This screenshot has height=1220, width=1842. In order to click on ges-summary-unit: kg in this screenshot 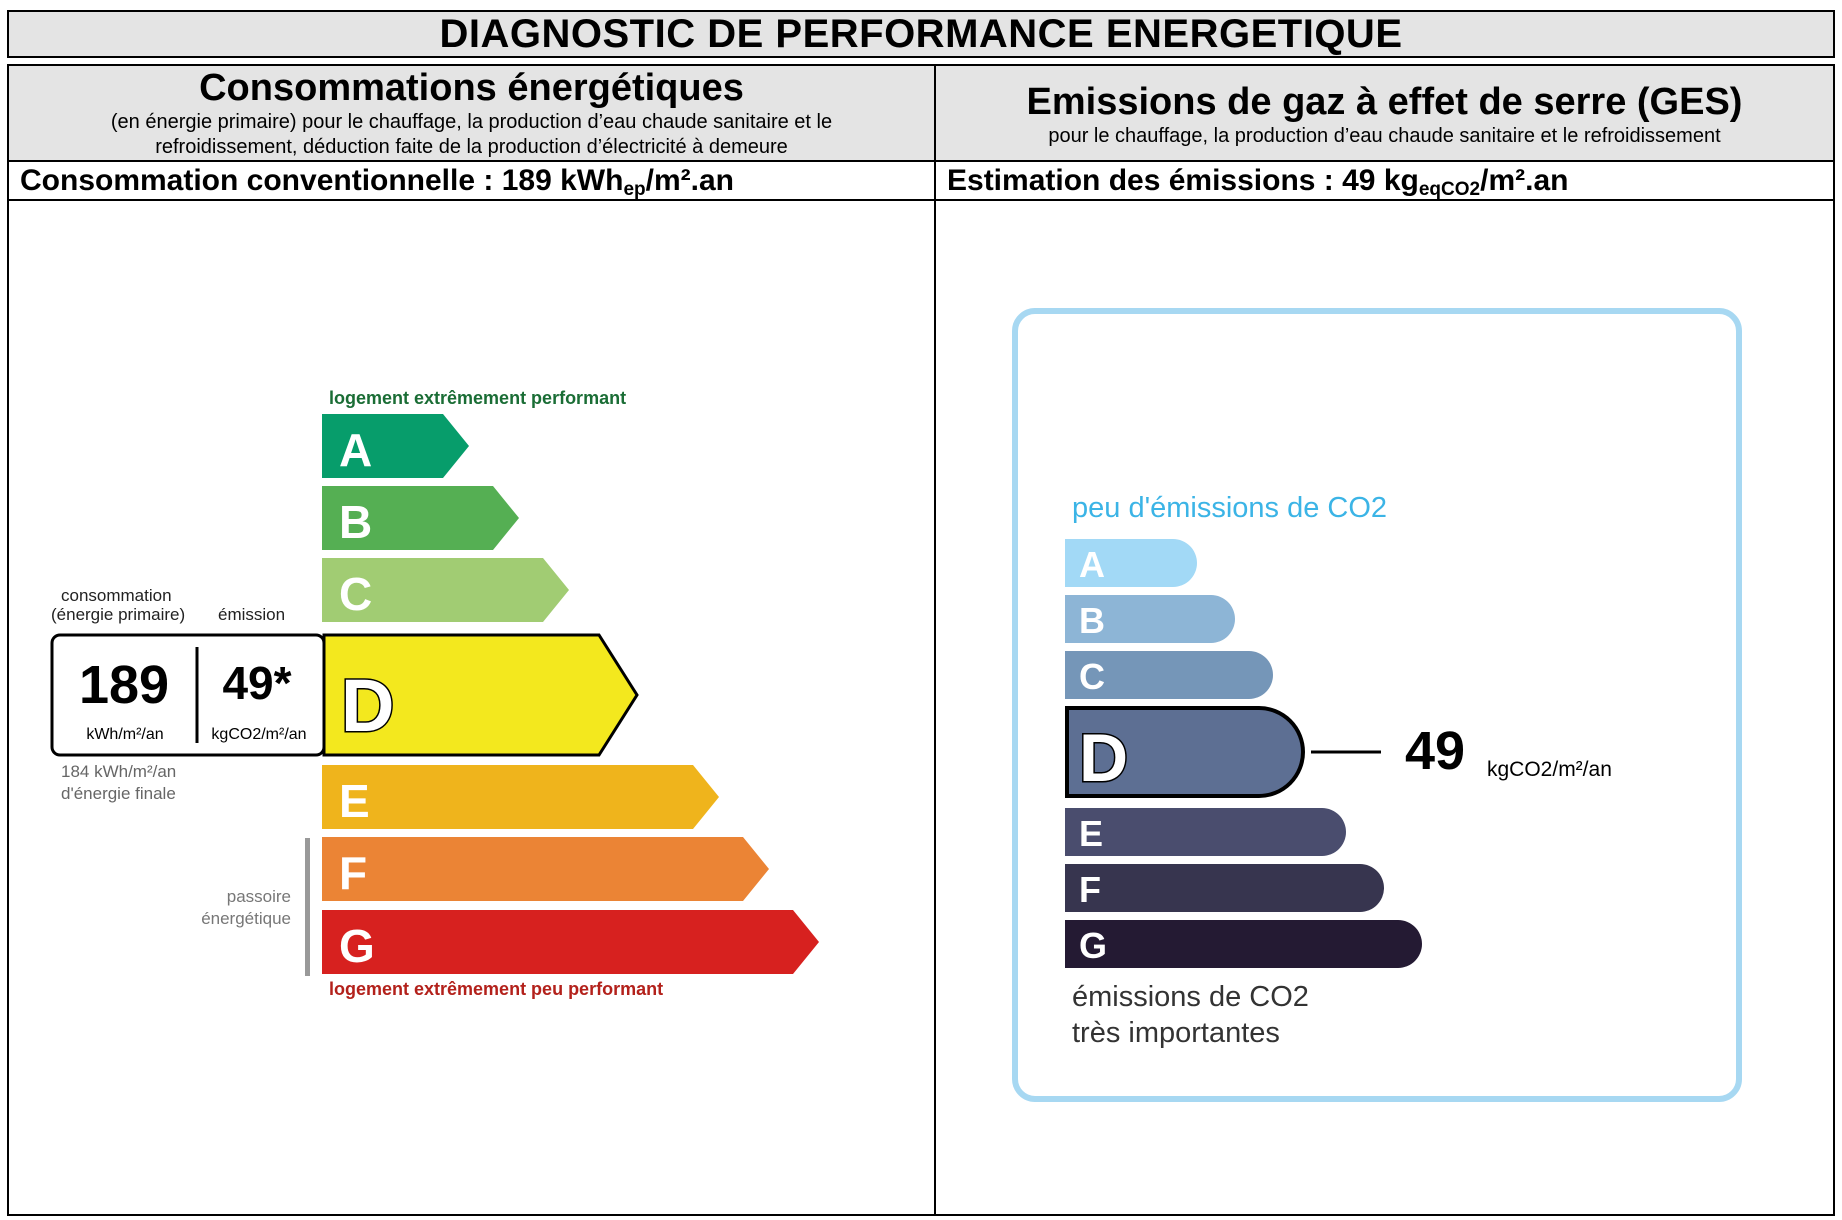, I will do `click(1397, 180)`.